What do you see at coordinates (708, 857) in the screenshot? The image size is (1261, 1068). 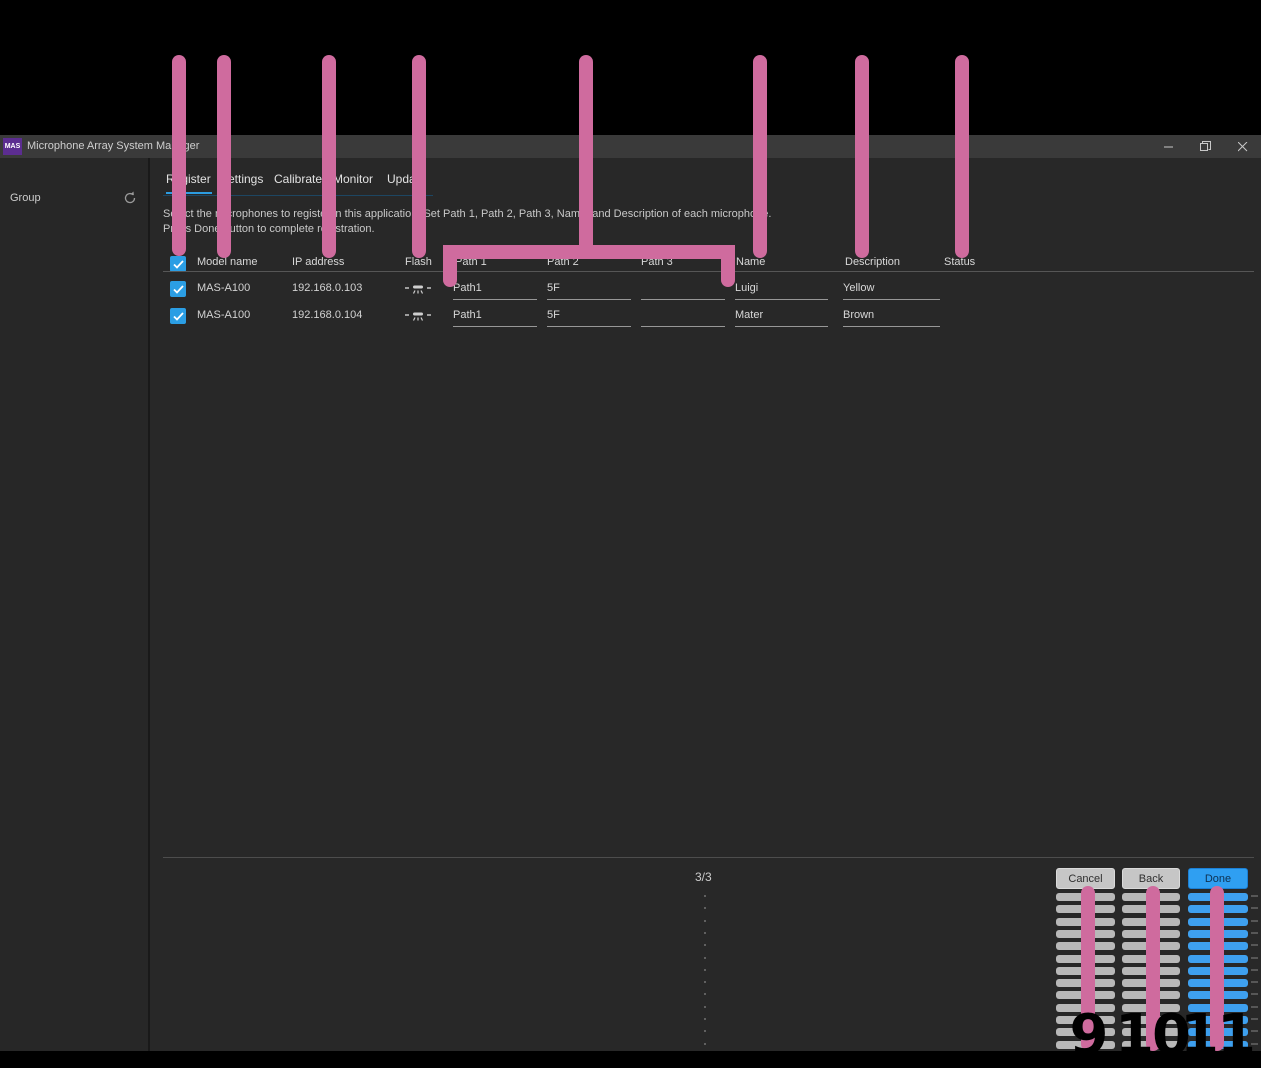 I see `footer-separator` at bounding box center [708, 857].